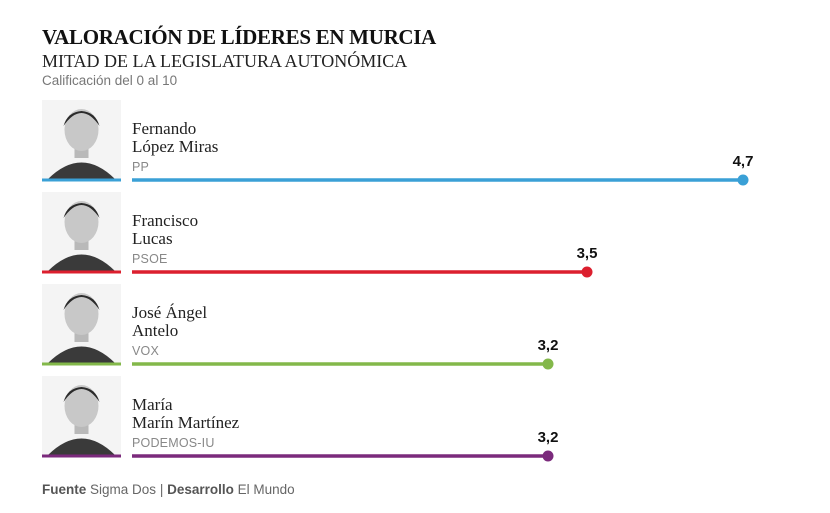 The height and width of the screenshot is (513, 830). Describe the element at coordinates (145, 351) in the screenshot. I see `leader-party: VOX` at that location.